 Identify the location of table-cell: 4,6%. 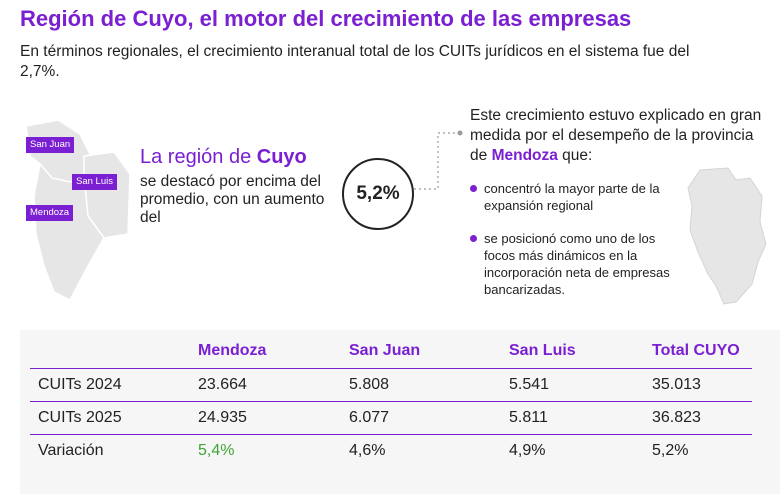
(367, 450).